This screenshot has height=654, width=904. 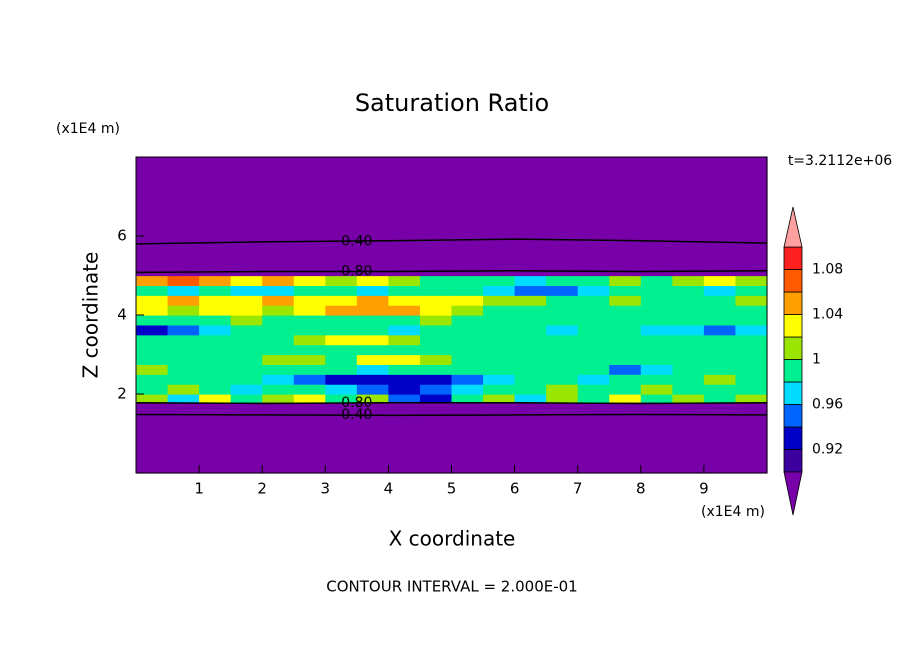 What do you see at coordinates (356, 415) in the screenshot?
I see `contour-label: 0.40` at bounding box center [356, 415].